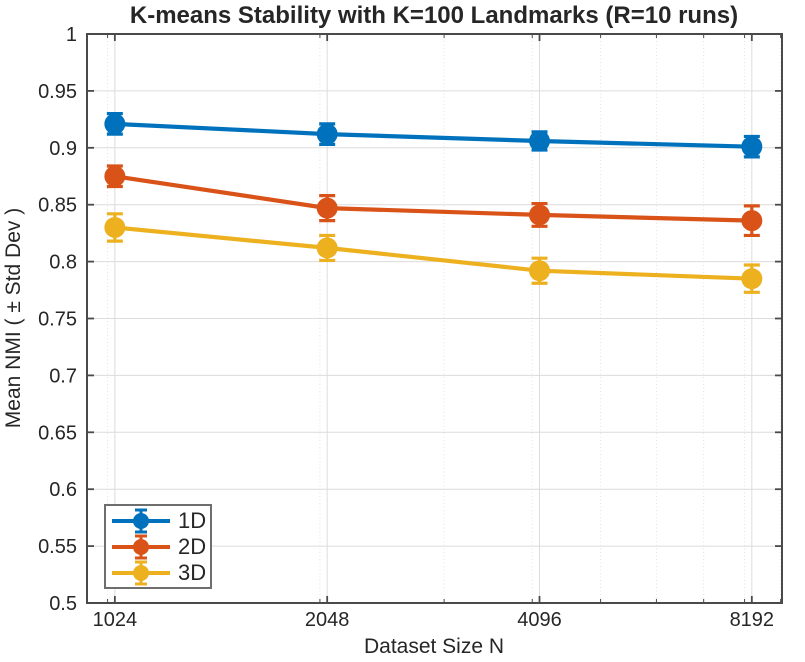  What do you see at coordinates (433, 253) in the screenshot?
I see `series-line-3D` at bounding box center [433, 253].